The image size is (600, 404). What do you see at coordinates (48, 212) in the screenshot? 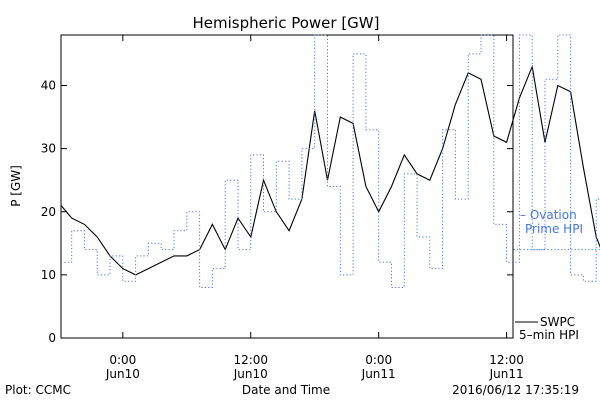
I see `y-tick-label: 20` at bounding box center [48, 212].